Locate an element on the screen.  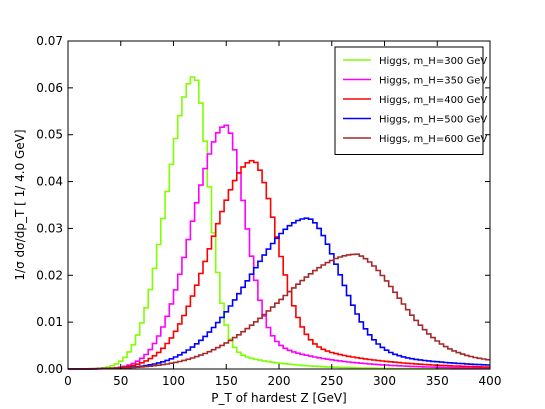
y-tick-label: 0.03 is located at coordinates (49, 228).